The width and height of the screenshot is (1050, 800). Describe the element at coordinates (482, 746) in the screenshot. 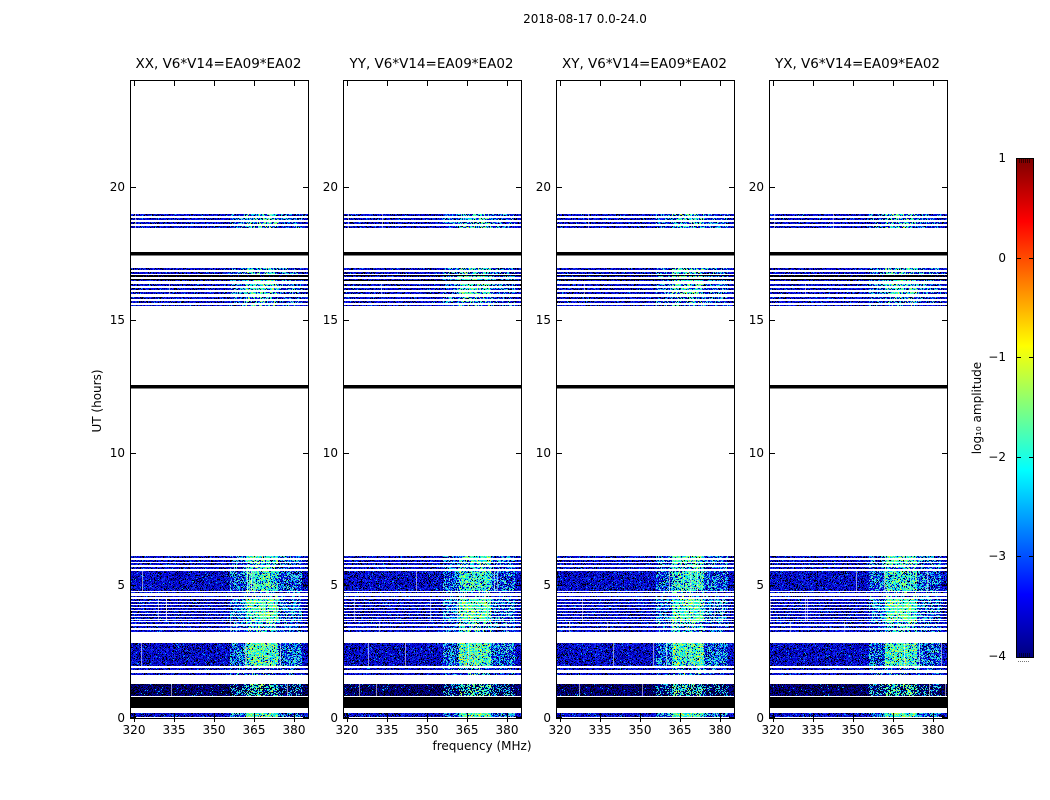

I see `x-axis-label: frequency (MHz)` at that location.